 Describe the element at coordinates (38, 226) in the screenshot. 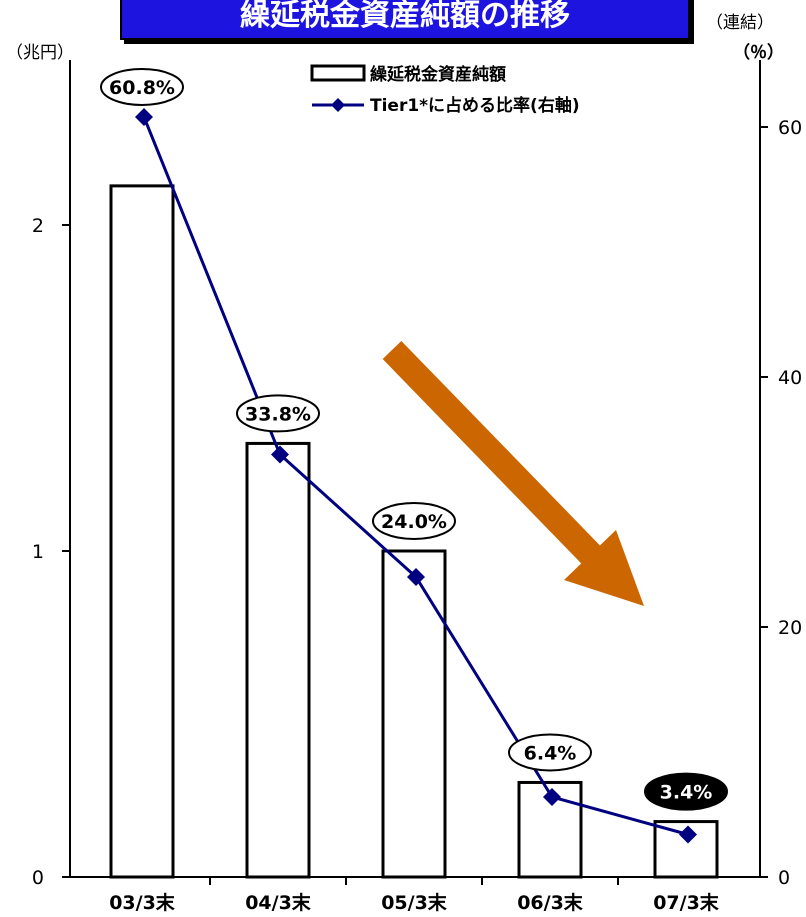

I see `left-axis-tick-label: 2` at that location.